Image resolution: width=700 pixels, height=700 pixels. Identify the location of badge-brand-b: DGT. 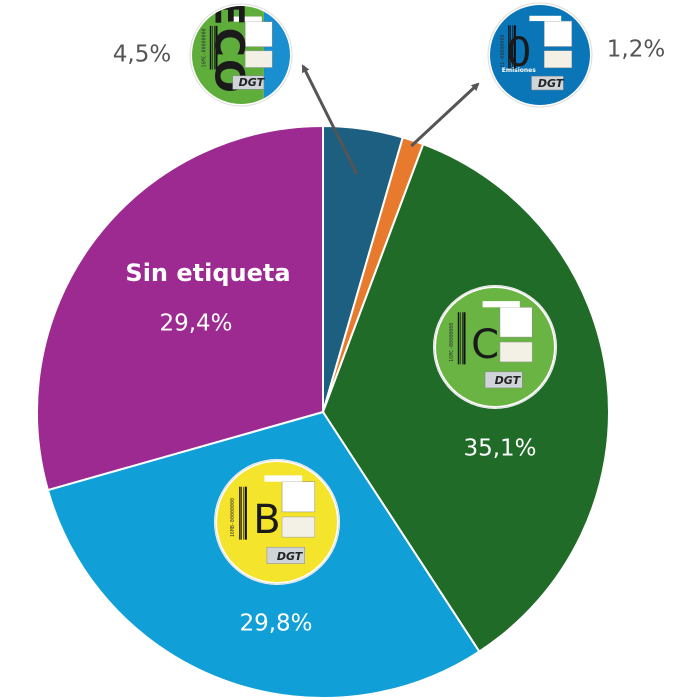
(290, 556).